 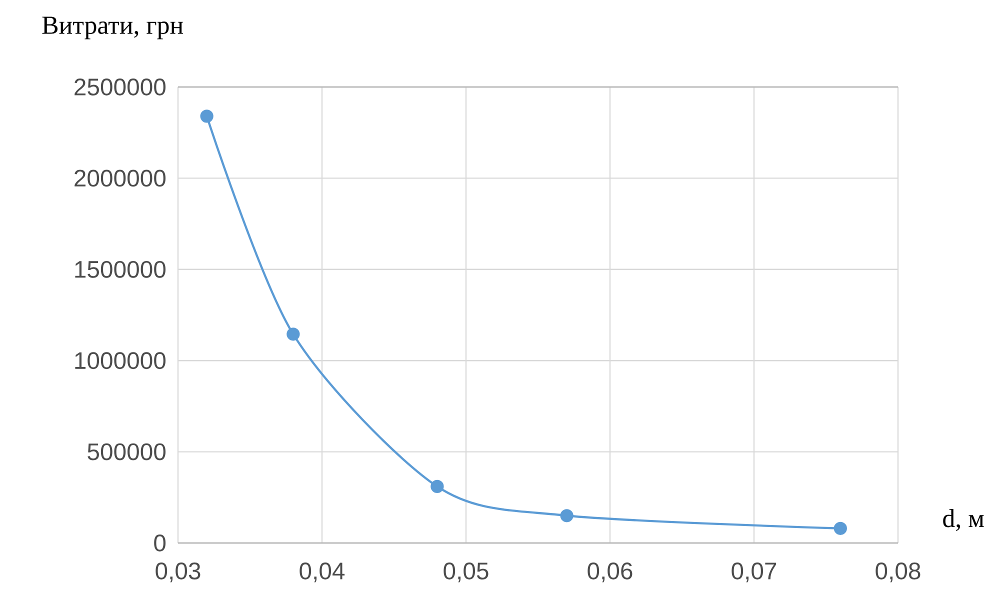 I want to click on x-tick-label: 0,08, so click(x=898, y=572).